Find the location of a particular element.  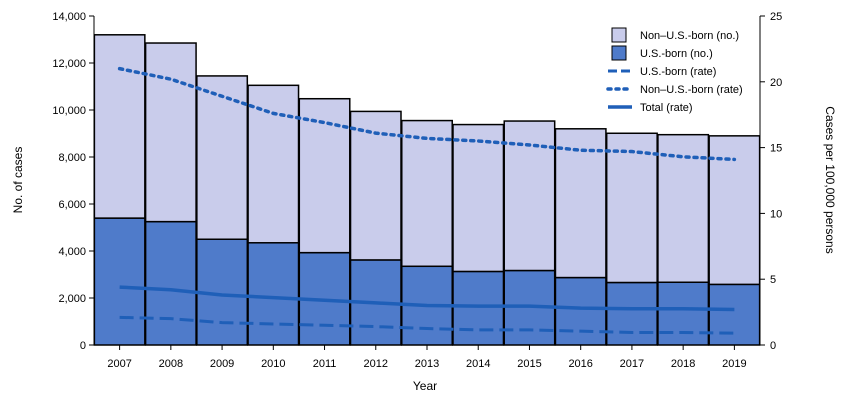

bar-non-us-born-2011 is located at coordinates (324, 175).